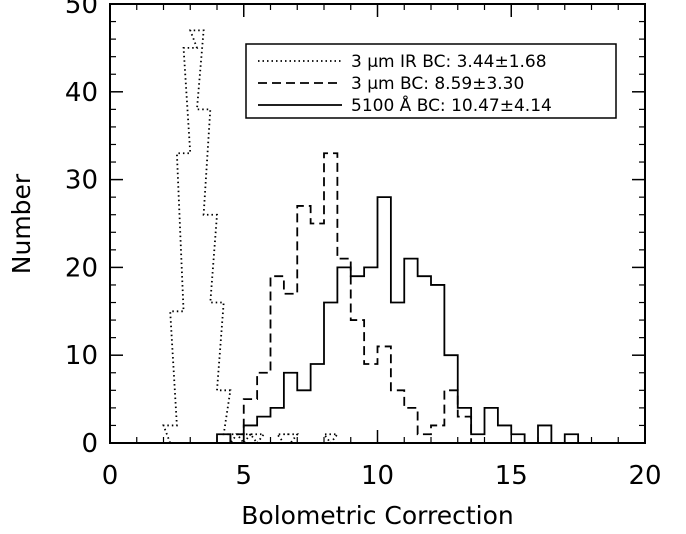 The height and width of the screenshot is (534, 686). I want to click on x-tick-label: 15, so click(511, 476).